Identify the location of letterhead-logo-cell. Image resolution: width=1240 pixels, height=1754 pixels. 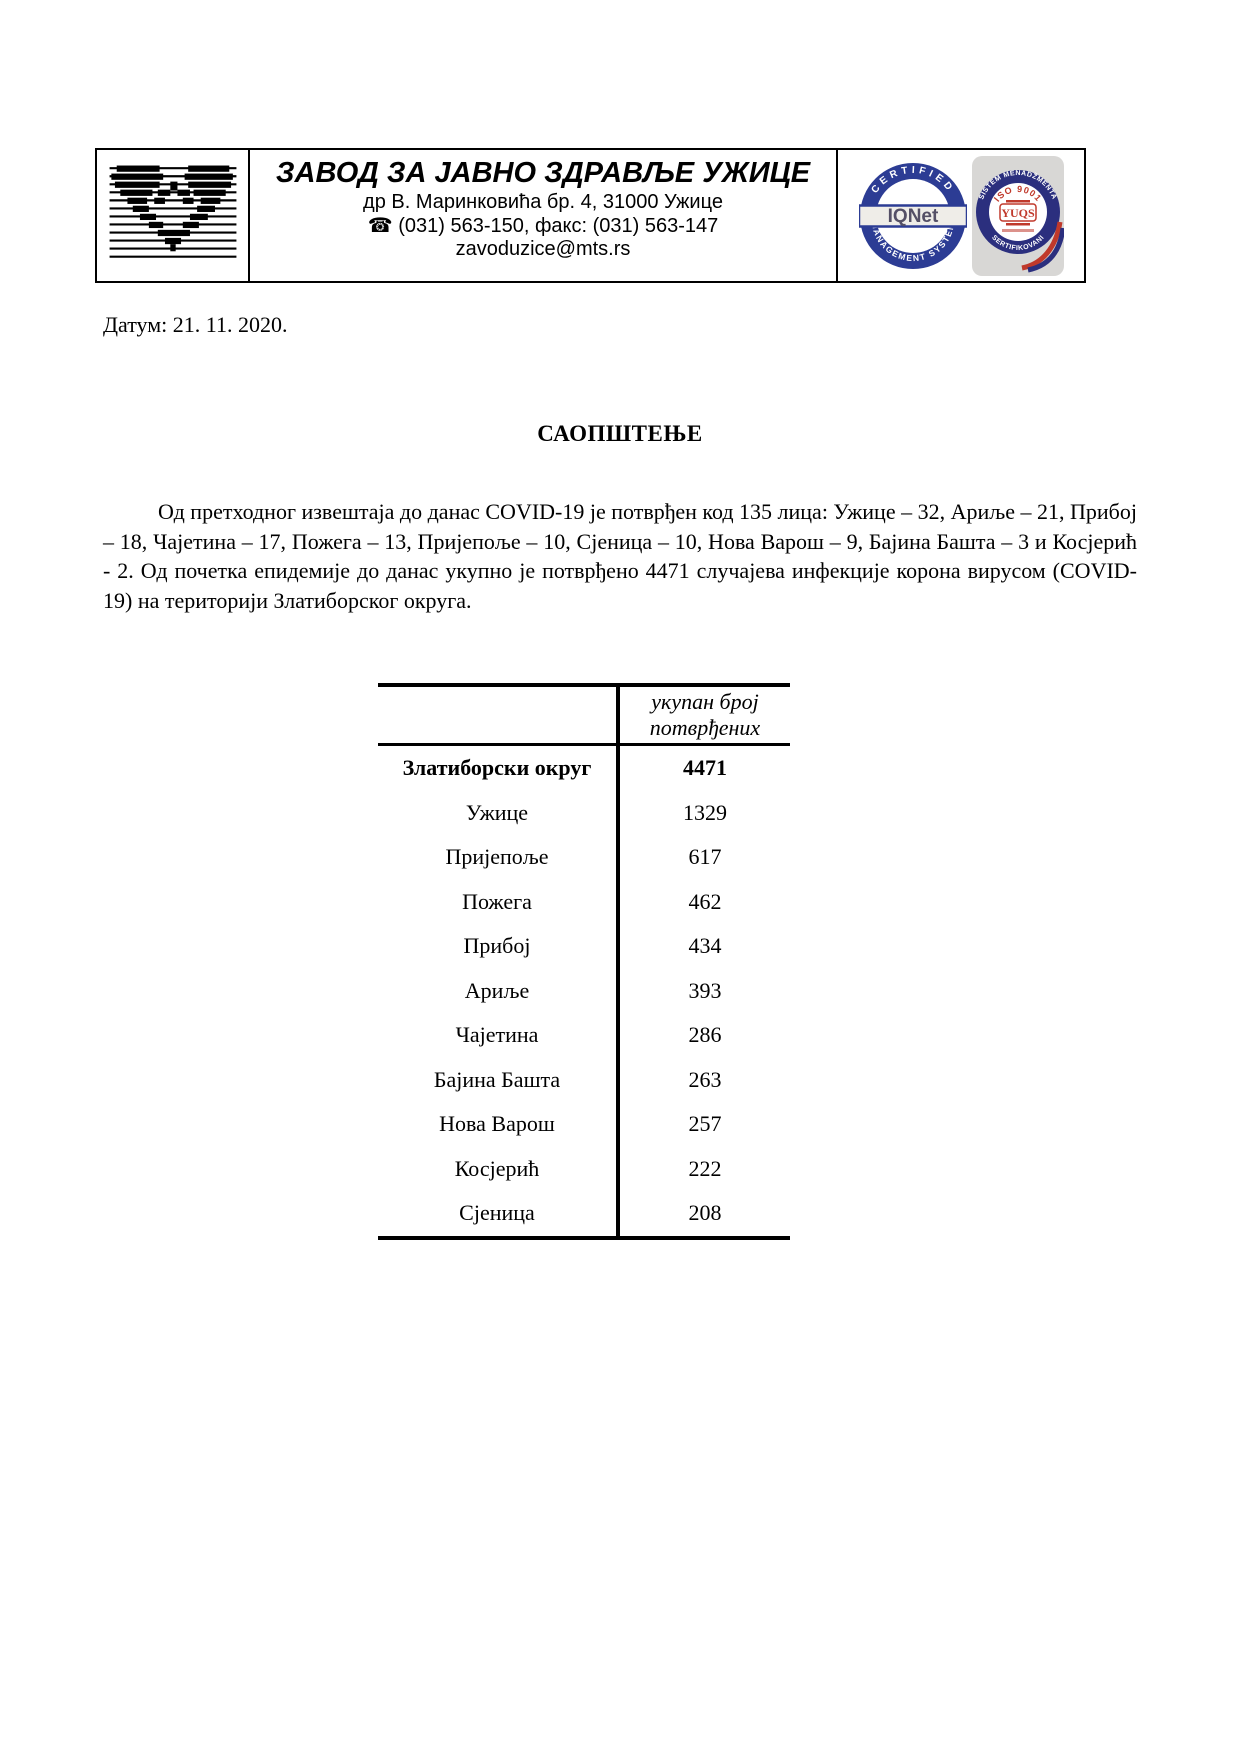
(173, 215).